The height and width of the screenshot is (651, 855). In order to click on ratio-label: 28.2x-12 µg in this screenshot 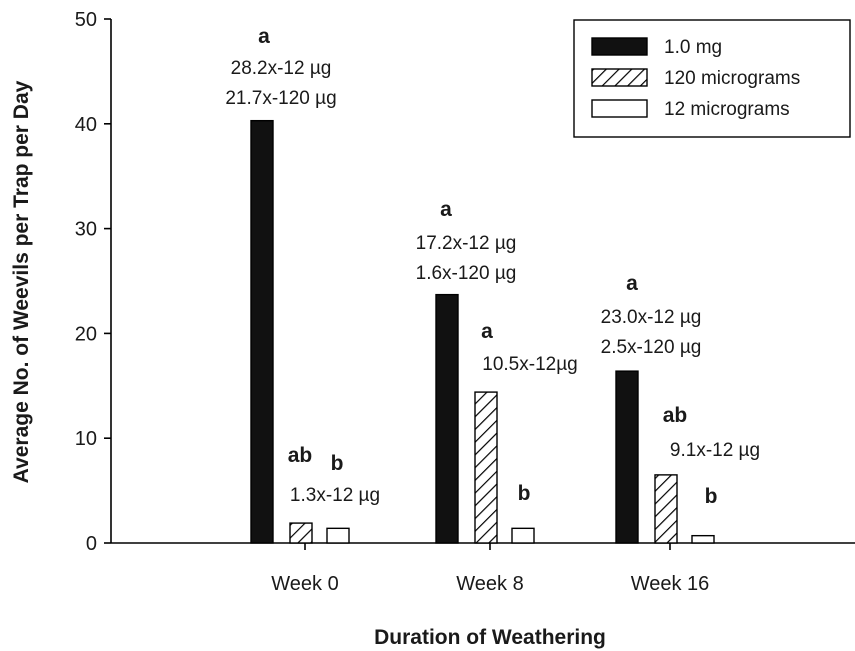, I will do `click(281, 68)`.